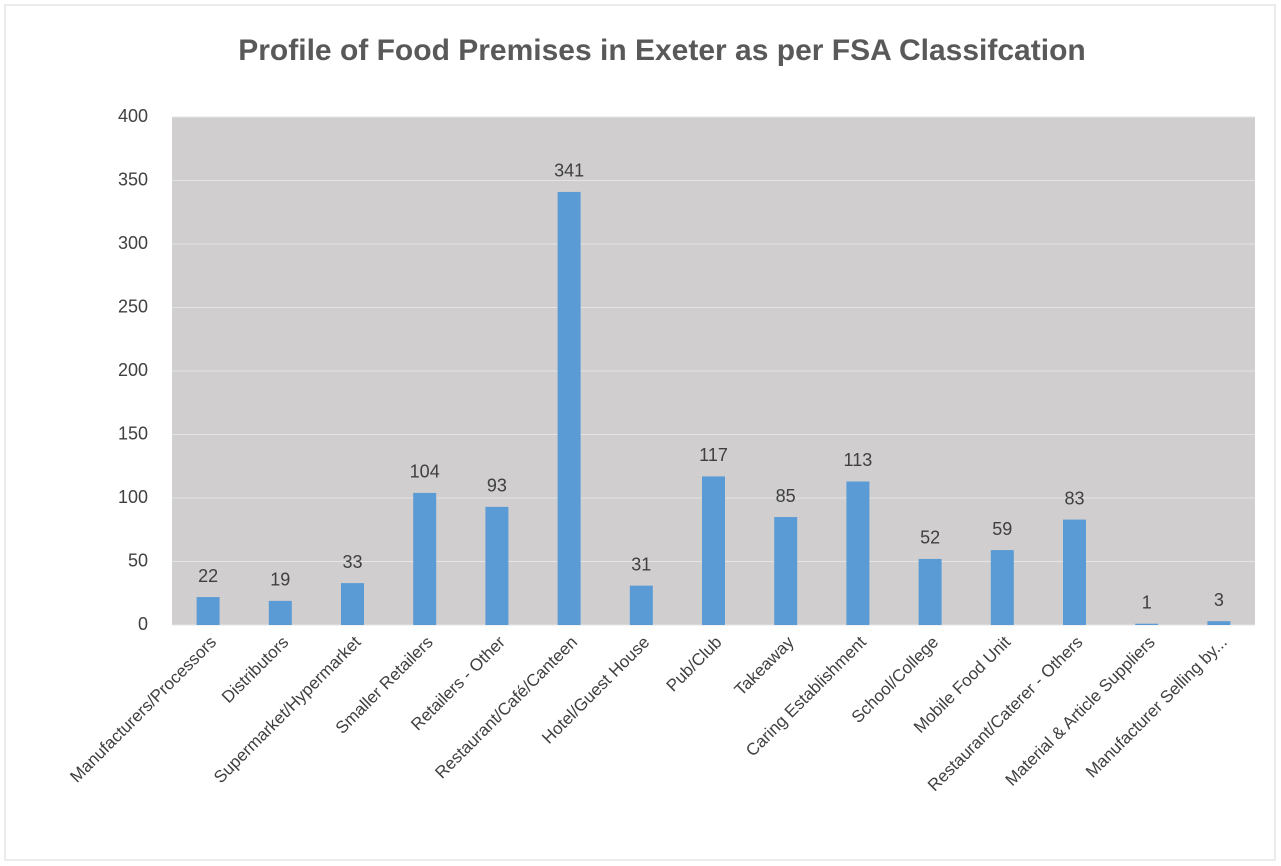  I want to click on y-tick-label: 200, so click(133, 370).